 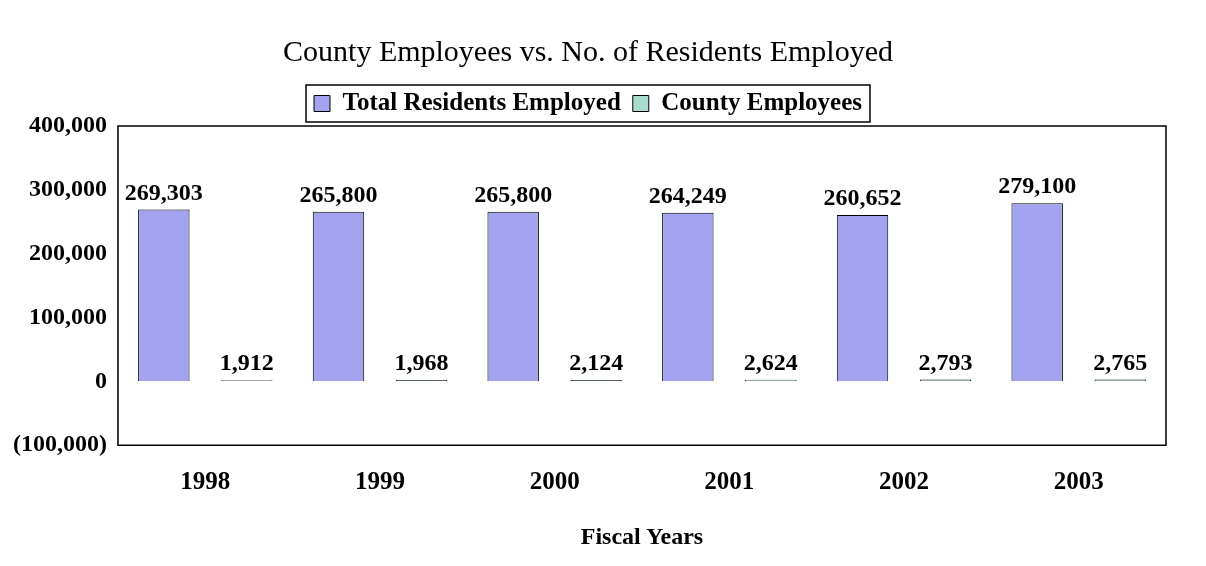 I want to click on data-label: 1,912, so click(x=246, y=362).